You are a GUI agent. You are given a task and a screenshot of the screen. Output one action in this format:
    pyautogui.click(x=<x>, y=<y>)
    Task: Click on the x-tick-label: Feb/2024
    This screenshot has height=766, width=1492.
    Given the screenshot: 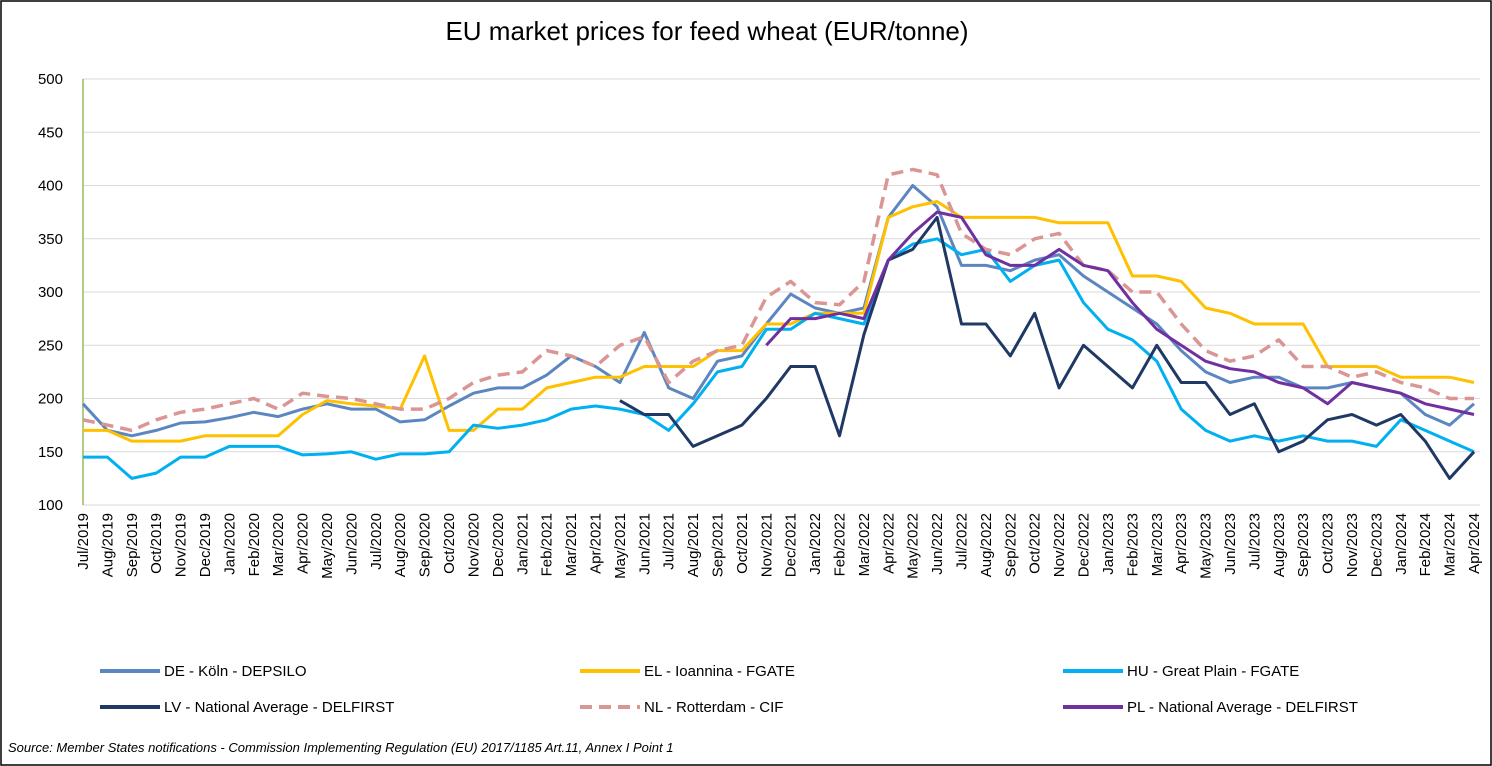 What is the action you would take?
    pyautogui.click(x=1425, y=544)
    